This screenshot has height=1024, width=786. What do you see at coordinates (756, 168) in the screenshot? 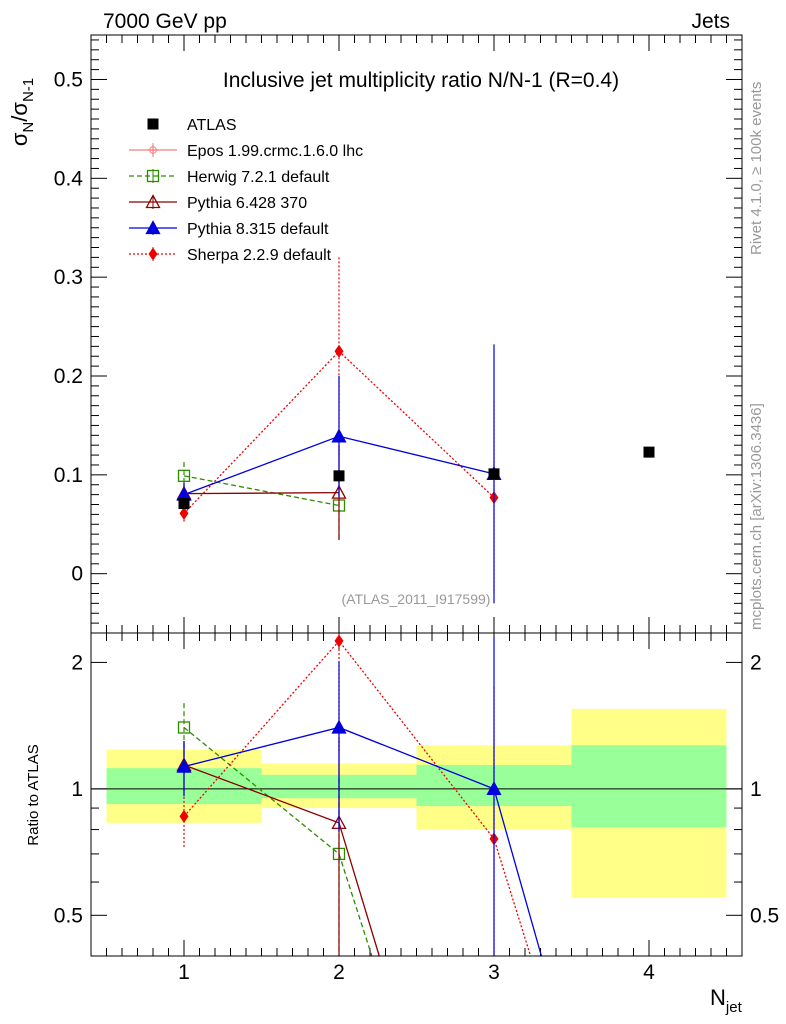
I see `rivet-label: Rivet 4.1.0, ≥ 100k events` at bounding box center [756, 168].